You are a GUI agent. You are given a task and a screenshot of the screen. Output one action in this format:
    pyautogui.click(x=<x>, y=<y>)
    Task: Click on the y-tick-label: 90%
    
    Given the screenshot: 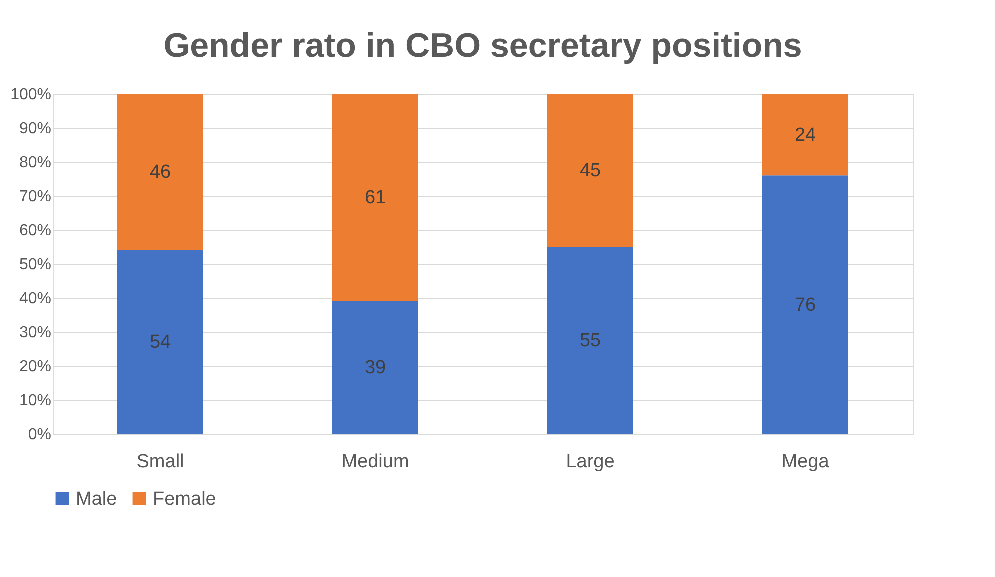 What is the action you would take?
    pyautogui.click(x=35, y=129)
    